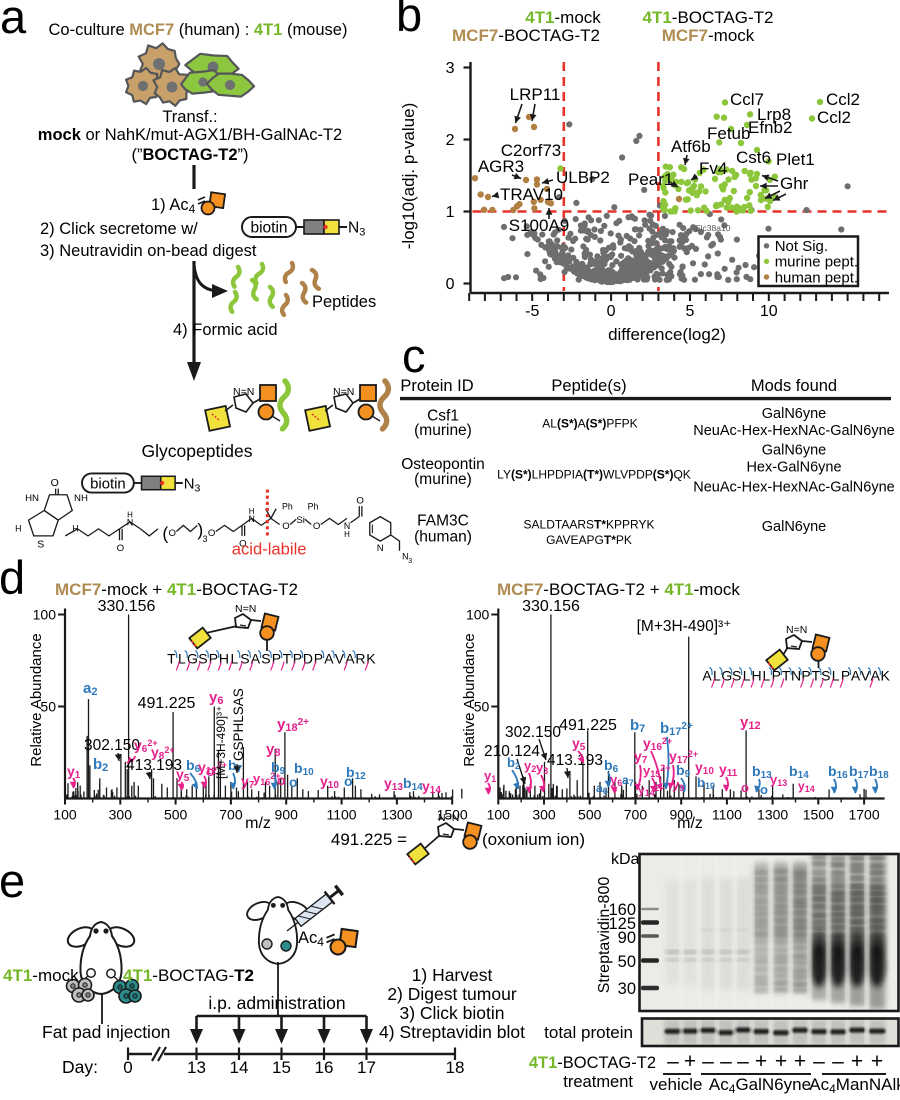 This screenshot has height=1100, width=900. Describe the element at coordinates (452, 975) in the screenshot. I see `svg-text: 1) Harvest` at that location.